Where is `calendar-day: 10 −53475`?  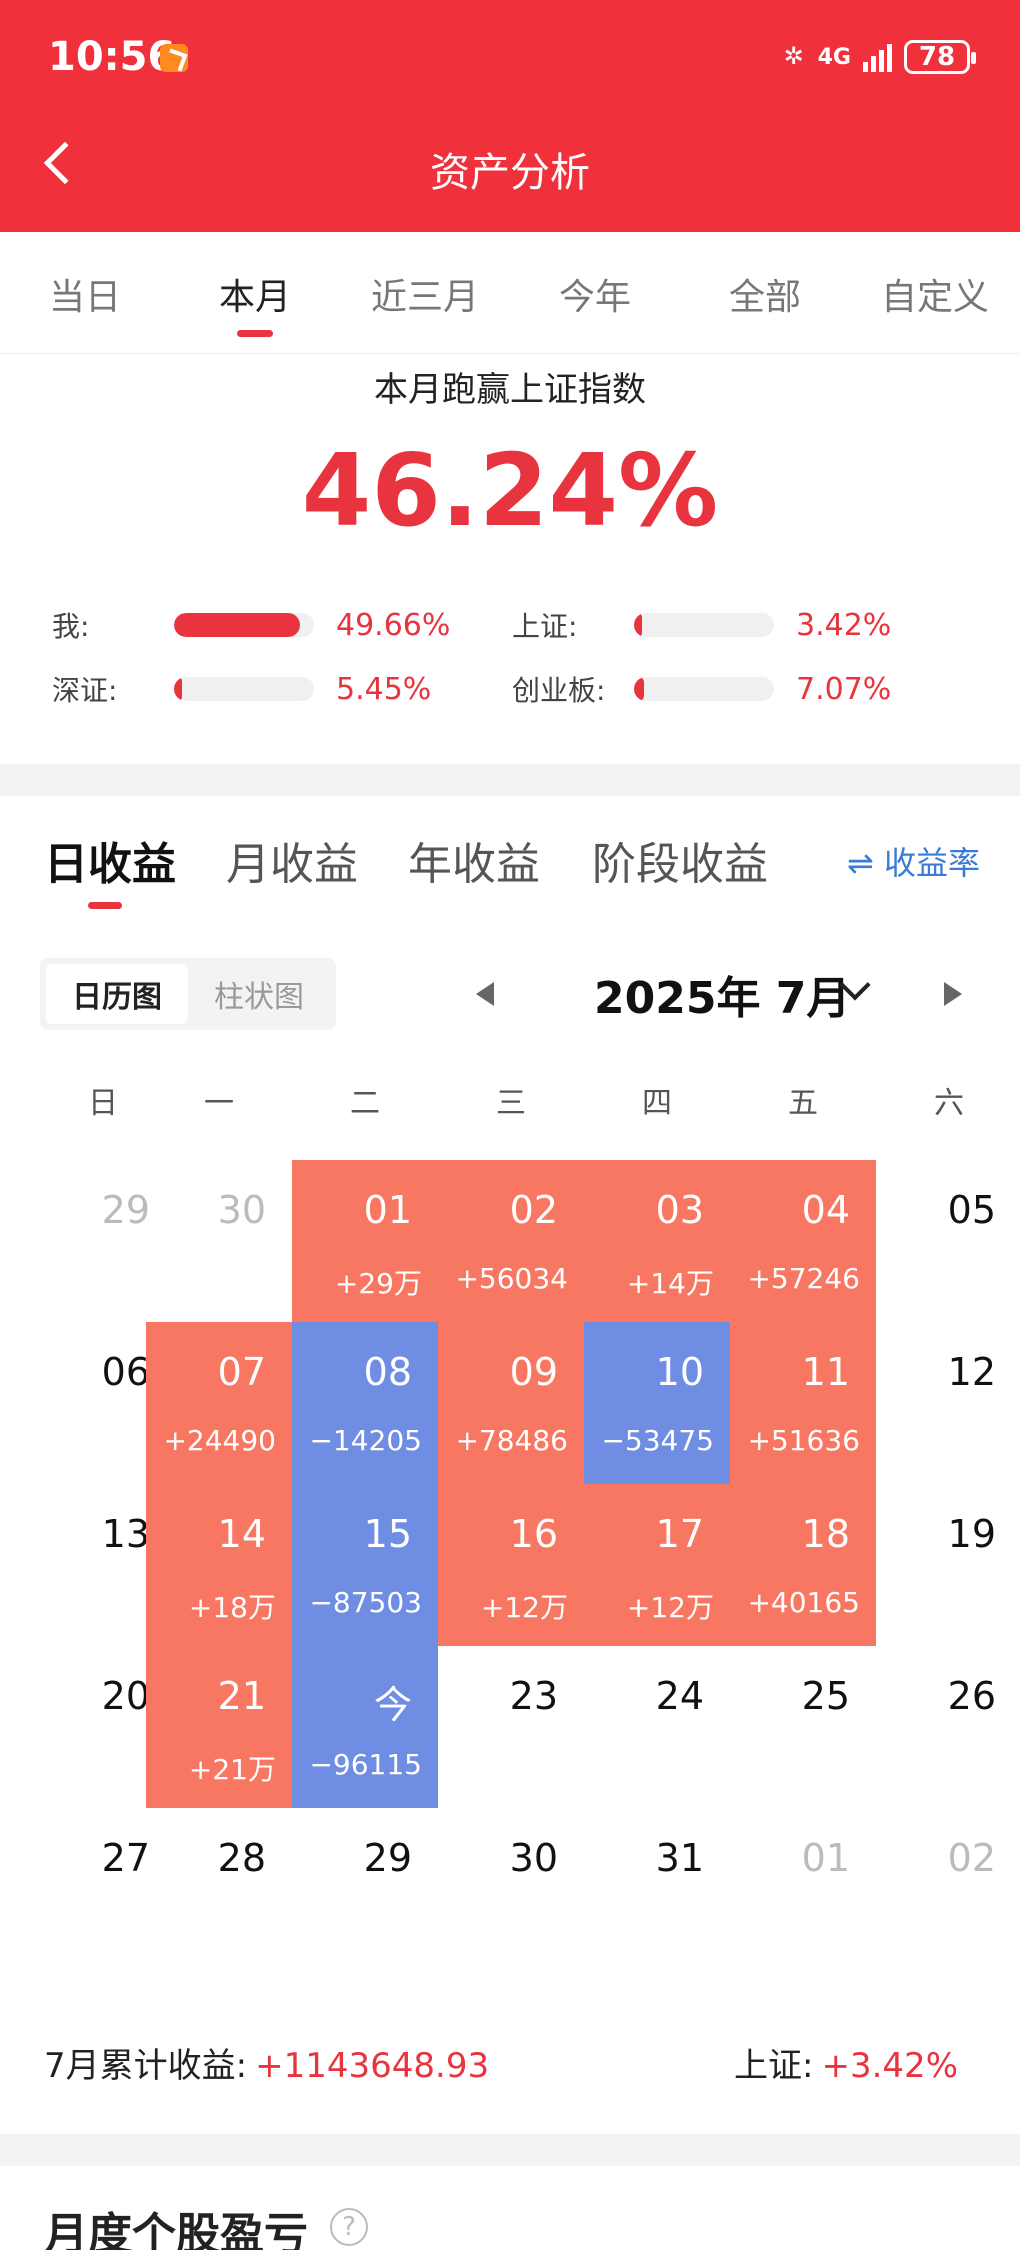
calendar-day: 10 −53475 is located at coordinates (657, 1403).